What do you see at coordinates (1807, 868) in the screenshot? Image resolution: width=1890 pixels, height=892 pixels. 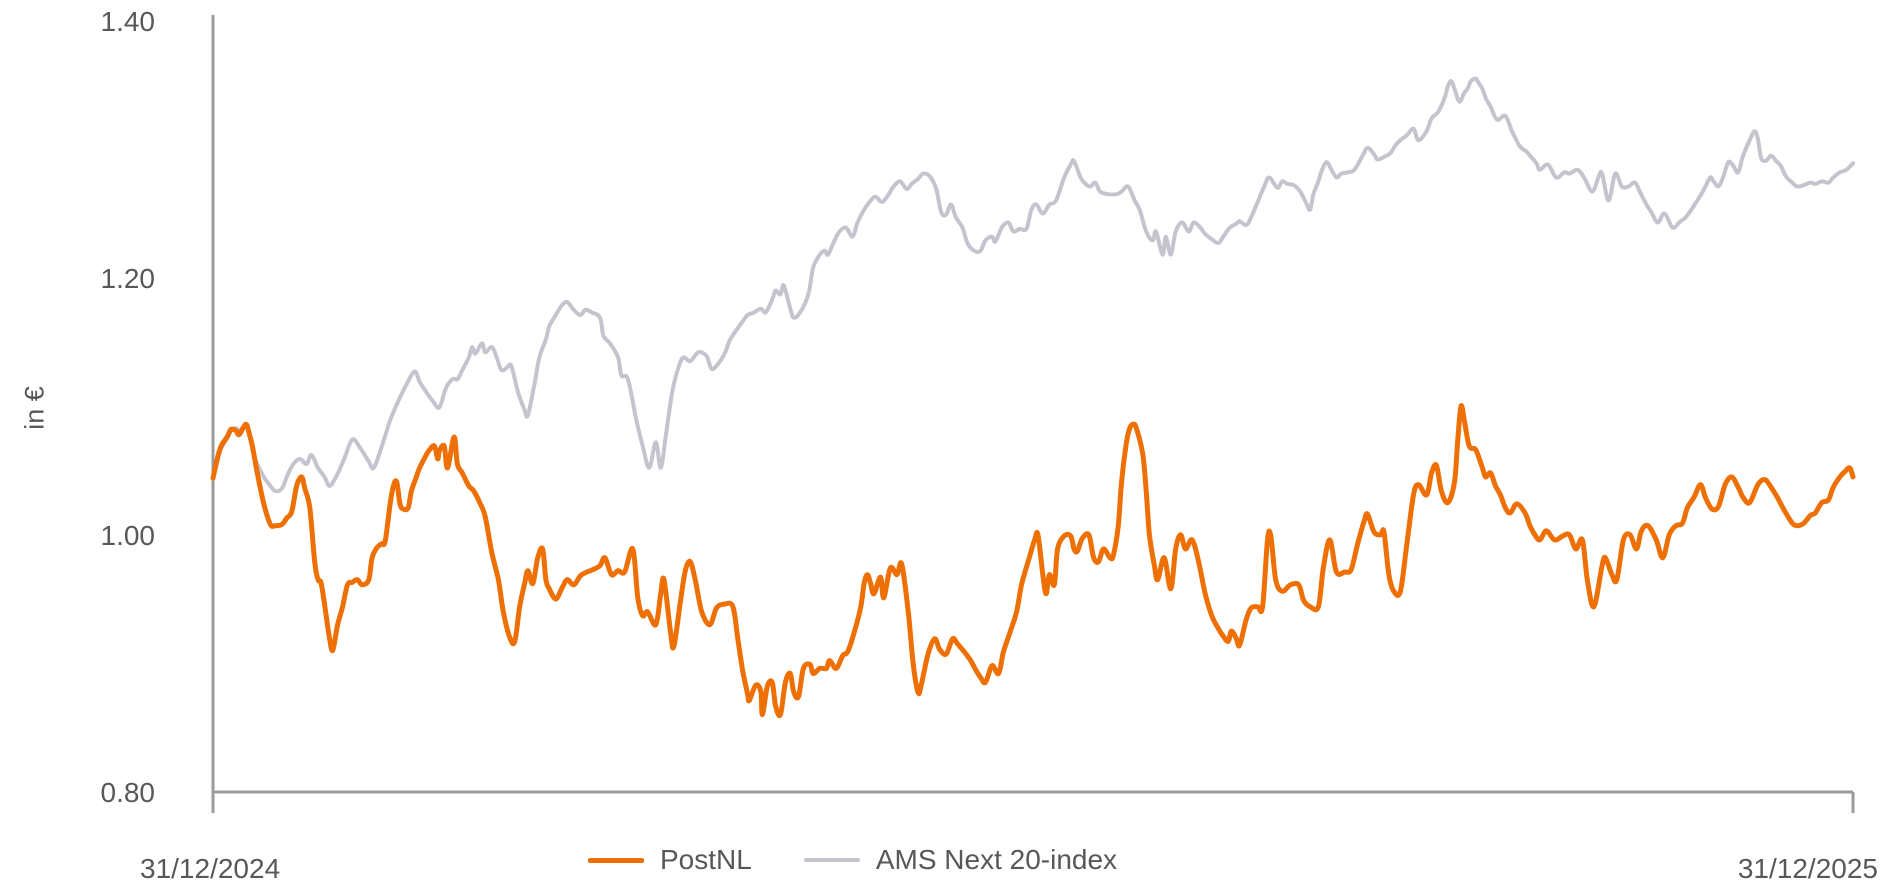 I see `x-axis-end-date: 31/12/2025` at bounding box center [1807, 868].